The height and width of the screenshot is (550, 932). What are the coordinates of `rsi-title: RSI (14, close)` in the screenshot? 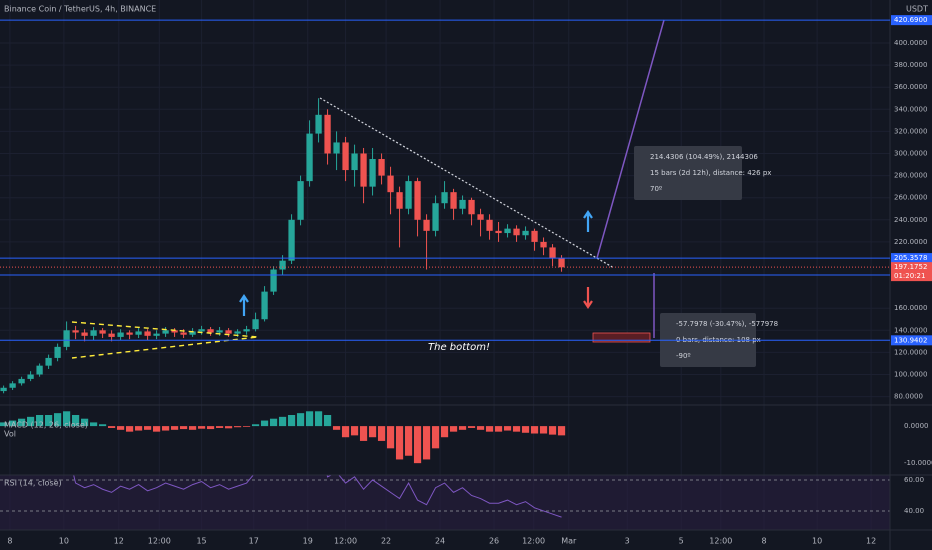 It's located at (33, 483).